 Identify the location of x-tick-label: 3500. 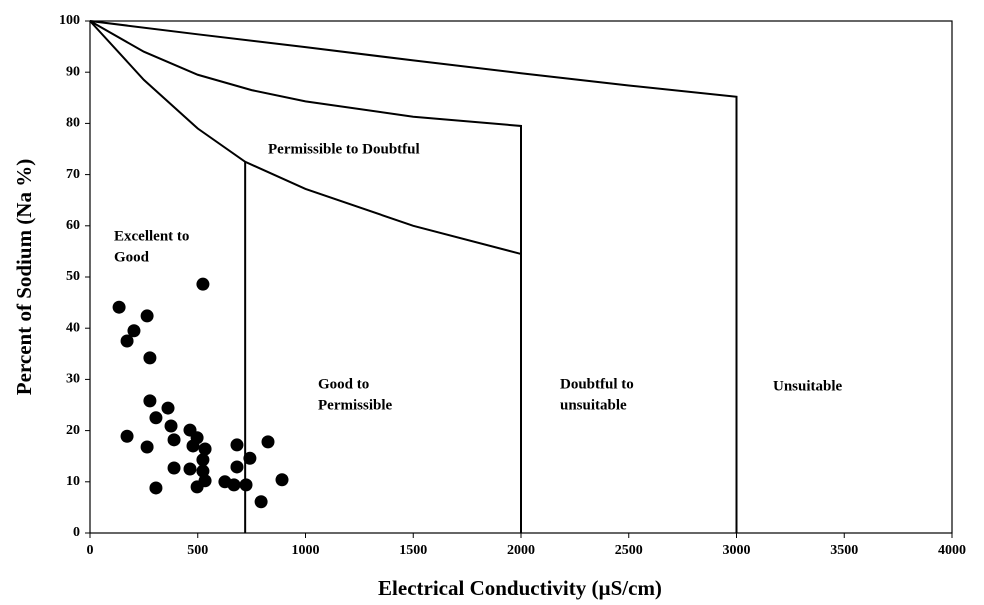
(844, 550).